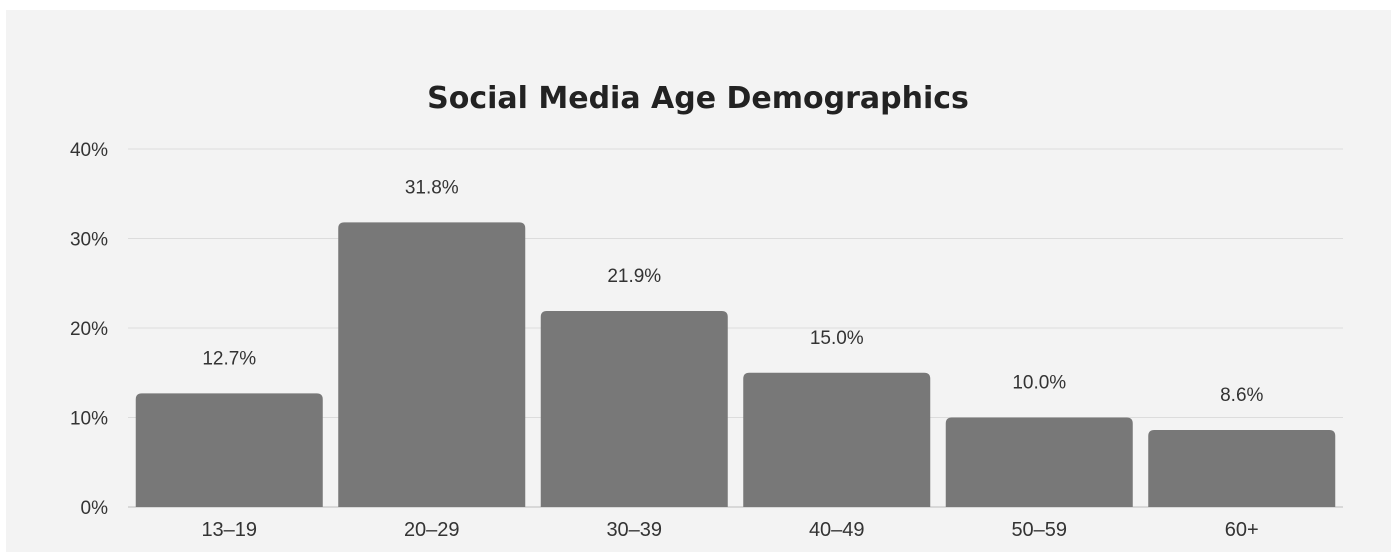 This screenshot has width=1397, height=552. Describe the element at coordinates (432, 530) in the screenshot. I see `x-tick-label: 20–29` at that location.